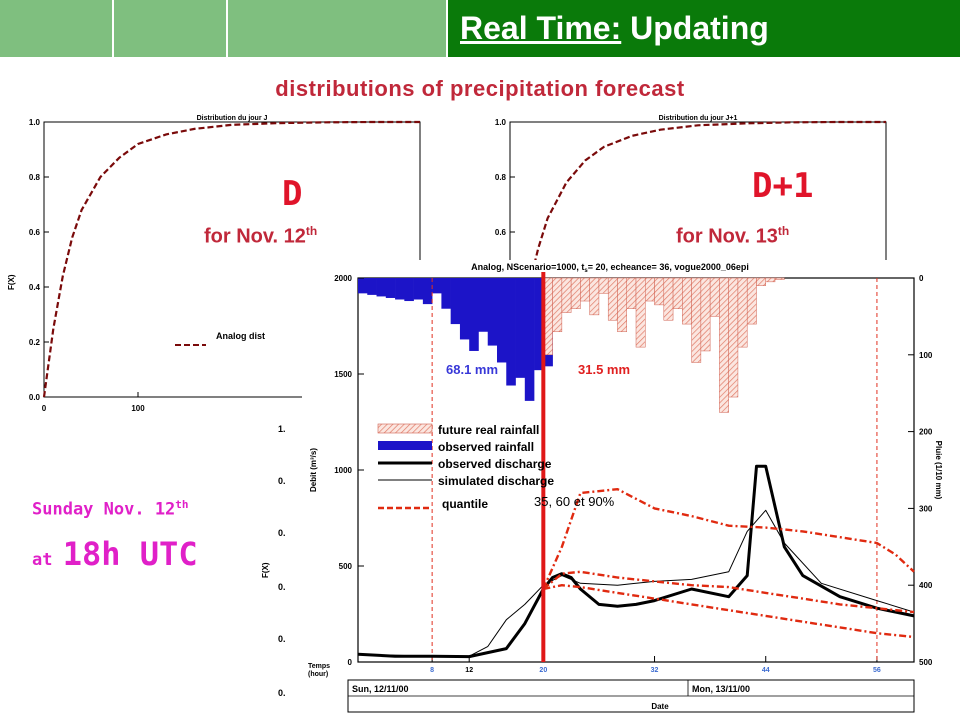  Describe the element at coordinates (405, 428) in the screenshot. I see `legend-swatch-future-rain` at that location.